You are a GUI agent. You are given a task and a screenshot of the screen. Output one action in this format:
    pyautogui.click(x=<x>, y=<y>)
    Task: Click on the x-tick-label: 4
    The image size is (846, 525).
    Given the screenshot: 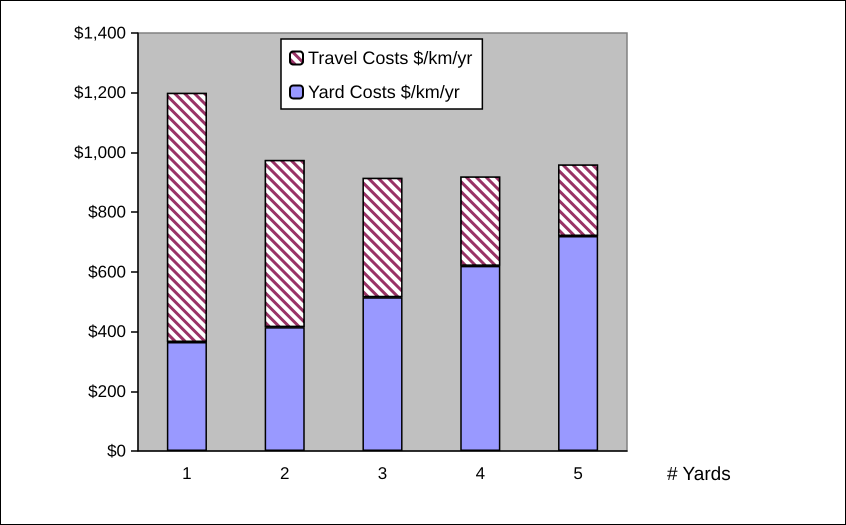 What is the action you would take?
    pyautogui.click(x=481, y=473)
    